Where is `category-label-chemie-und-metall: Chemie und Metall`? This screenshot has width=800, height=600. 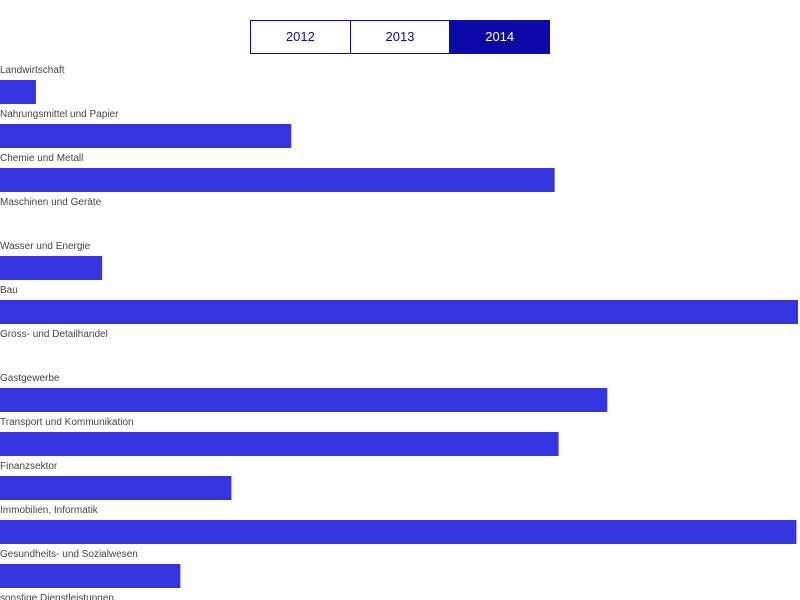
category-label-chemie-und-metall: Chemie und Metall is located at coordinates (41, 158).